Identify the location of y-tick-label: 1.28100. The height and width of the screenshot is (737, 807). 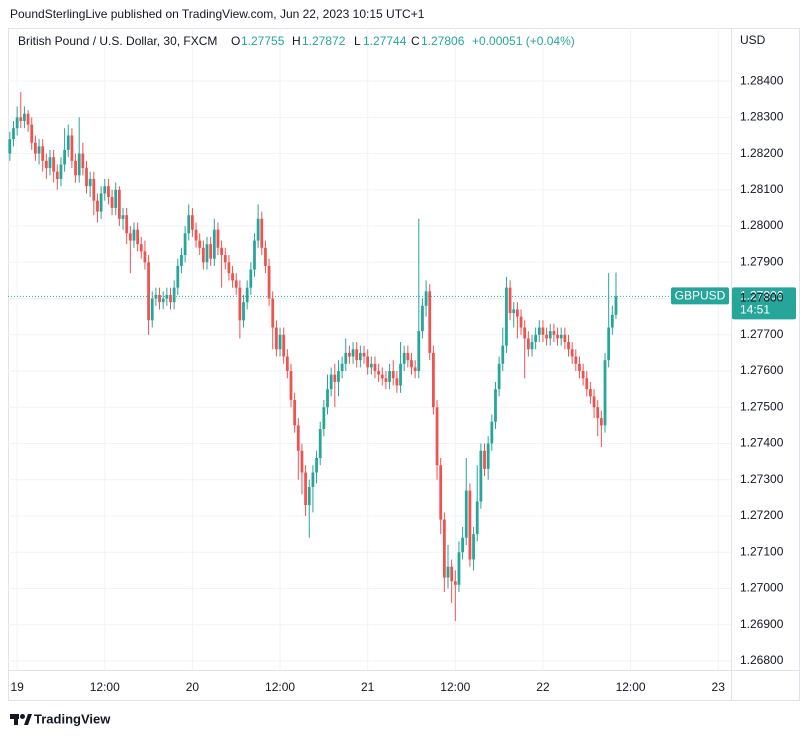
(762, 189).